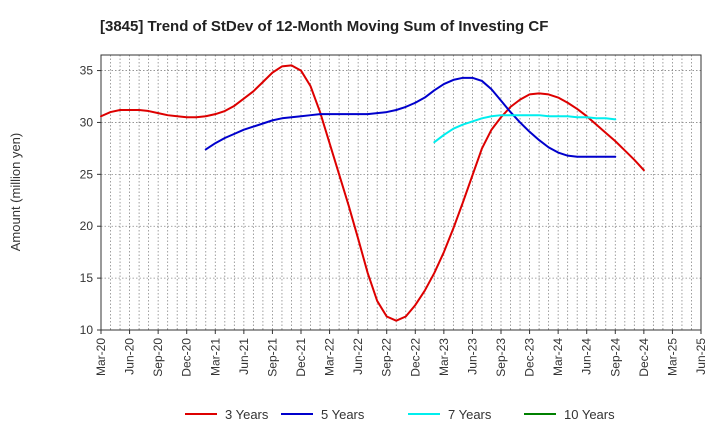  Describe the element at coordinates (589, 414) in the screenshot. I see `legend-label: 10 Years` at that location.